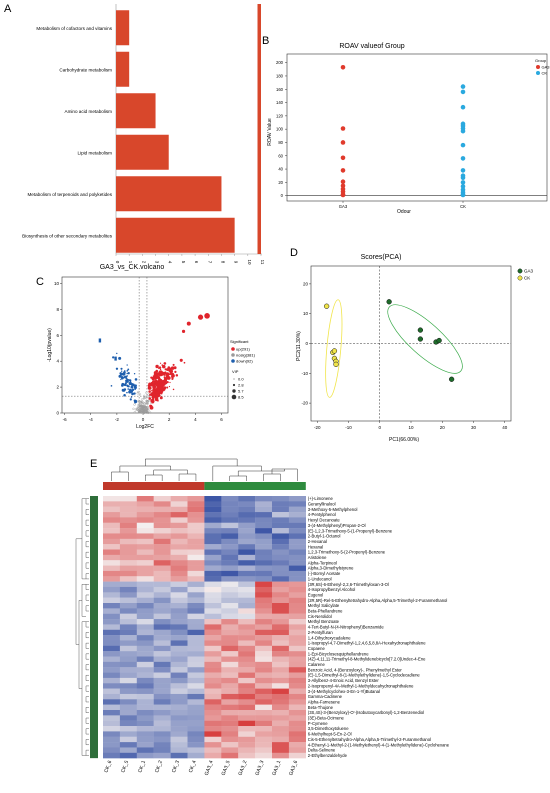 Image resolution: width=550 pixels, height=793 pixels. I want to click on panel-a-x-tick-label: 4, so click(170, 262).